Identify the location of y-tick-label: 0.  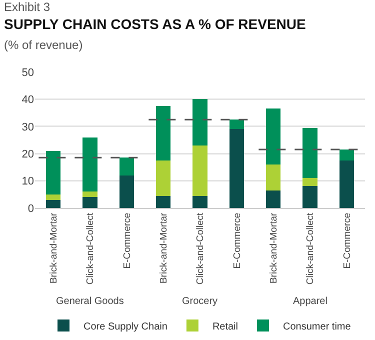
(31, 208).